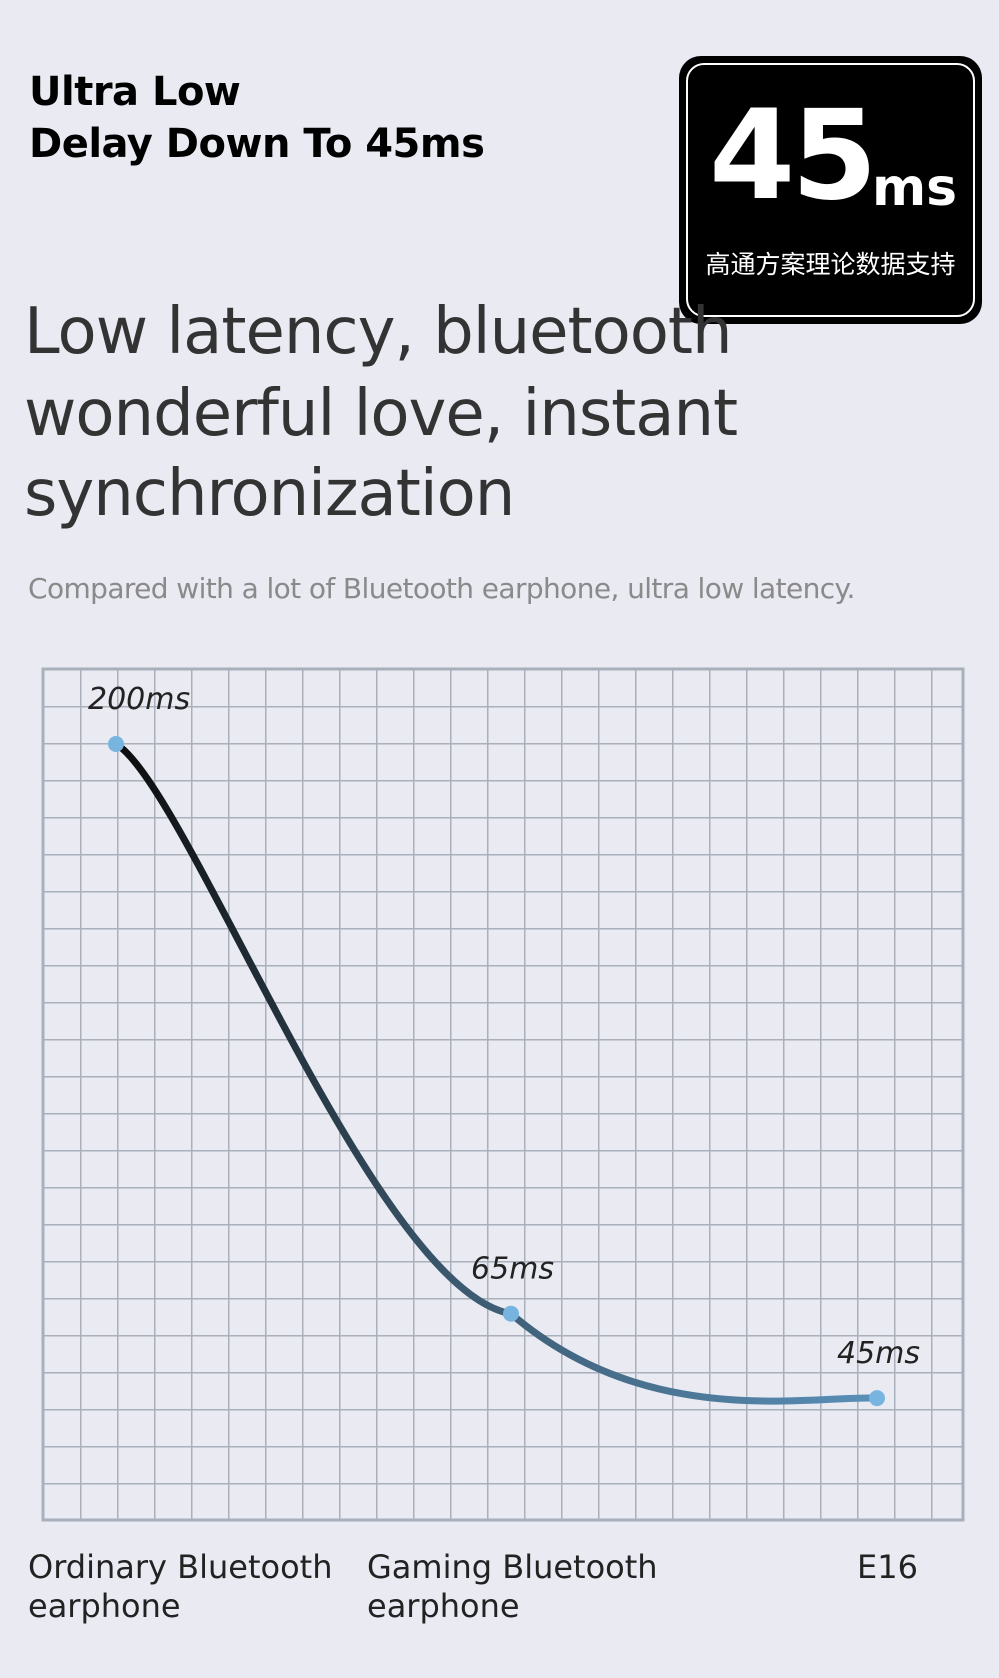 The image size is (999, 1678). I want to click on badge-caption: 高通方案理论数据支持, so click(830, 264).